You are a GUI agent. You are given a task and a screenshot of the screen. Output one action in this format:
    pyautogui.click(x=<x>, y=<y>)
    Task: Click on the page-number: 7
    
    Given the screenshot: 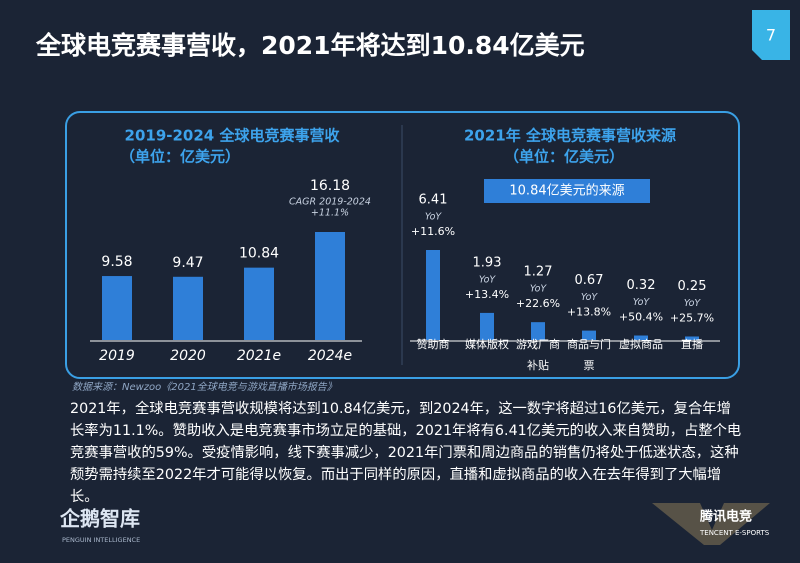 What is the action you would take?
    pyautogui.click(x=771, y=35)
    